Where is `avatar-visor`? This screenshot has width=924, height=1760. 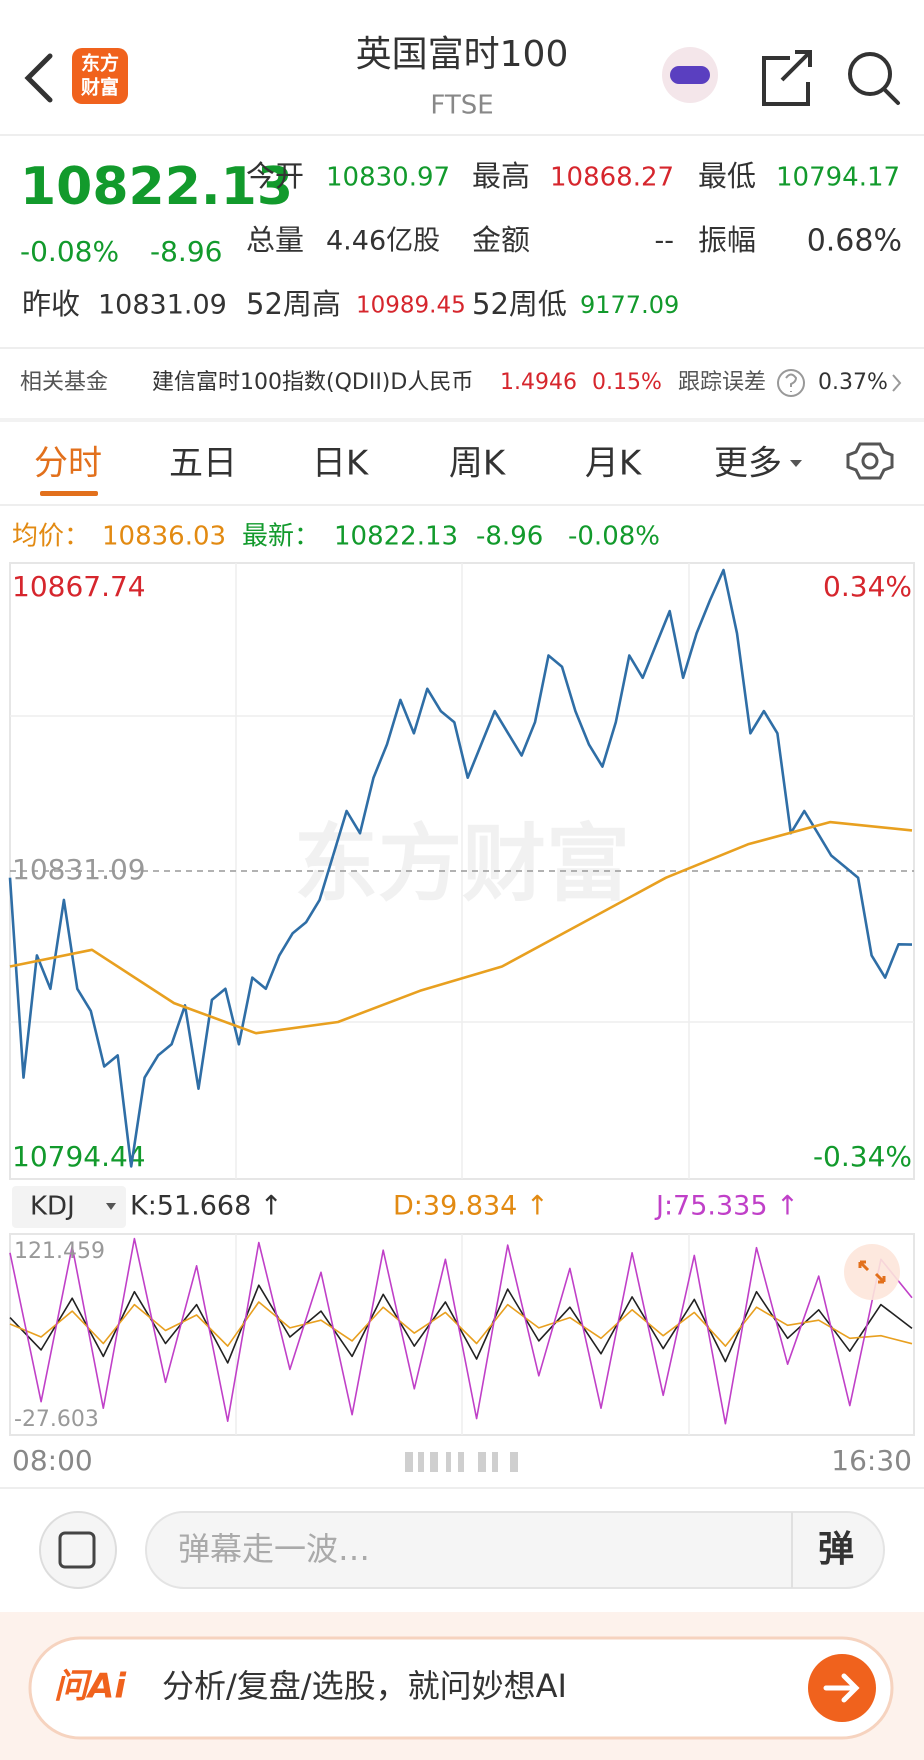 avatar-visor is located at coordinates (690, 75).